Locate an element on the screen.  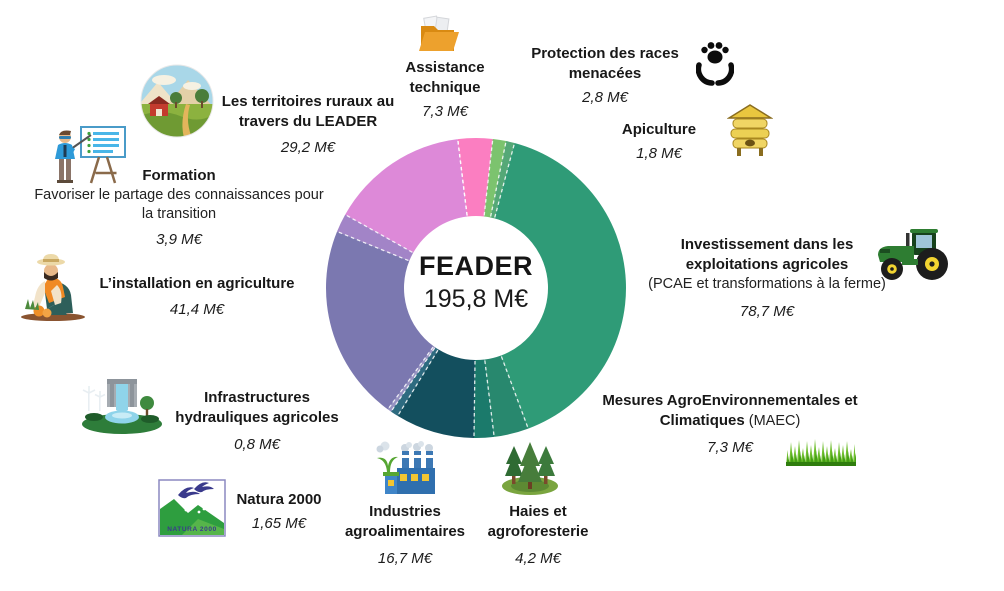
paw-hands-icon is located at coordinates (715, 64).